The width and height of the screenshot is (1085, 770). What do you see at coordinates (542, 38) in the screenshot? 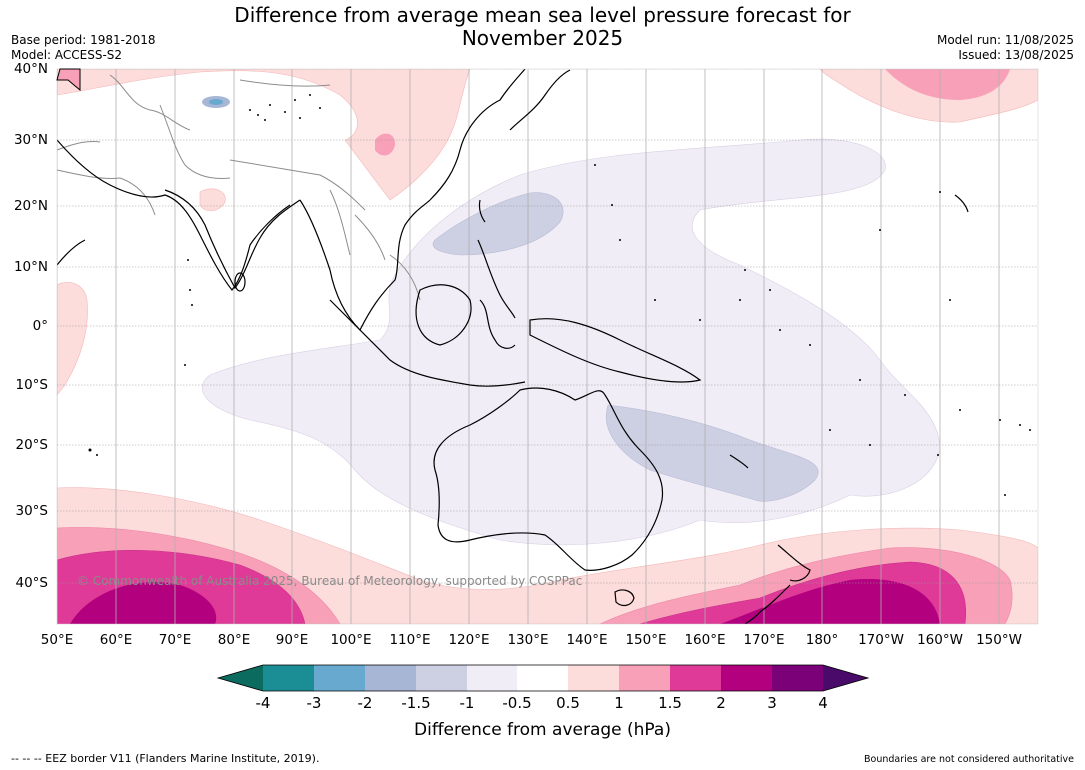
I see `title-line-2: November 2025` at bounding box center [542, 38].